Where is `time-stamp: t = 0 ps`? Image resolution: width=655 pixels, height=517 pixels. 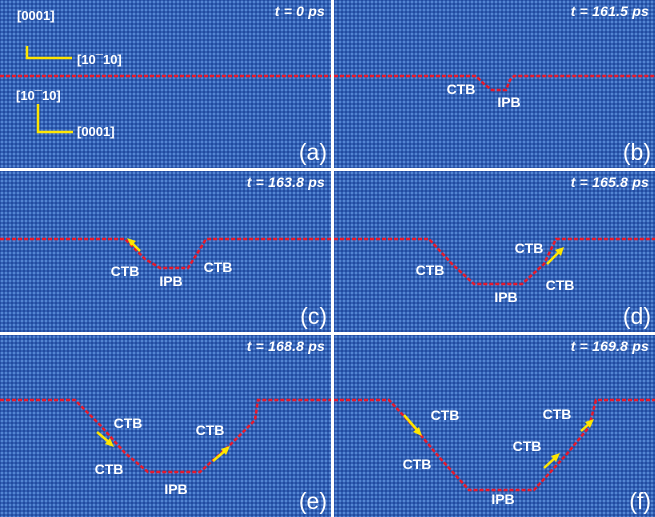 time-stamp: t = 0 ps is located at coordinates (299, 11).